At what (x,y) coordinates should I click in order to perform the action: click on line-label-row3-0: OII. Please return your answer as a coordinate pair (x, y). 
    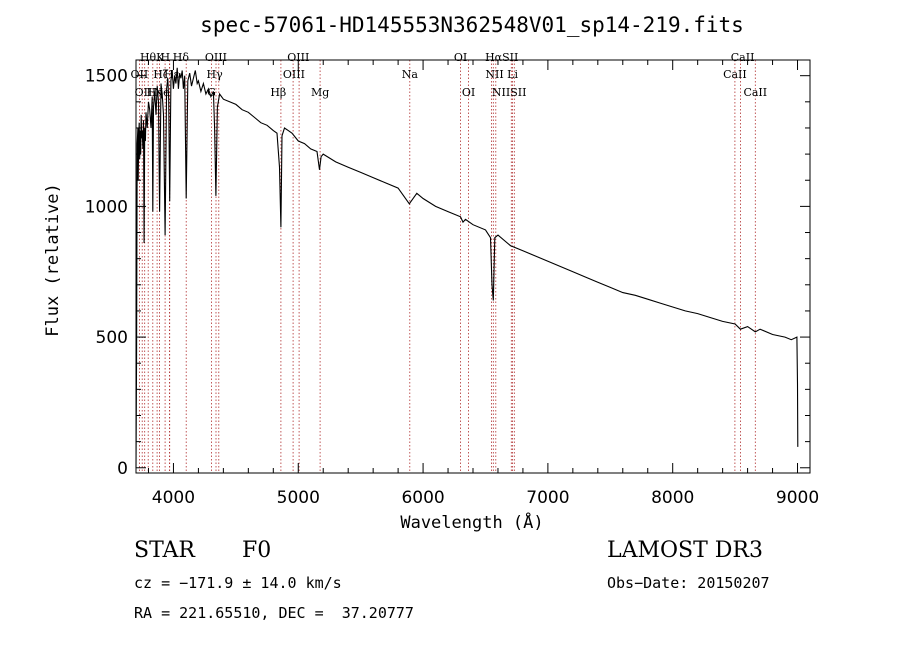
    Looking at the image, I should click on (144, 92).